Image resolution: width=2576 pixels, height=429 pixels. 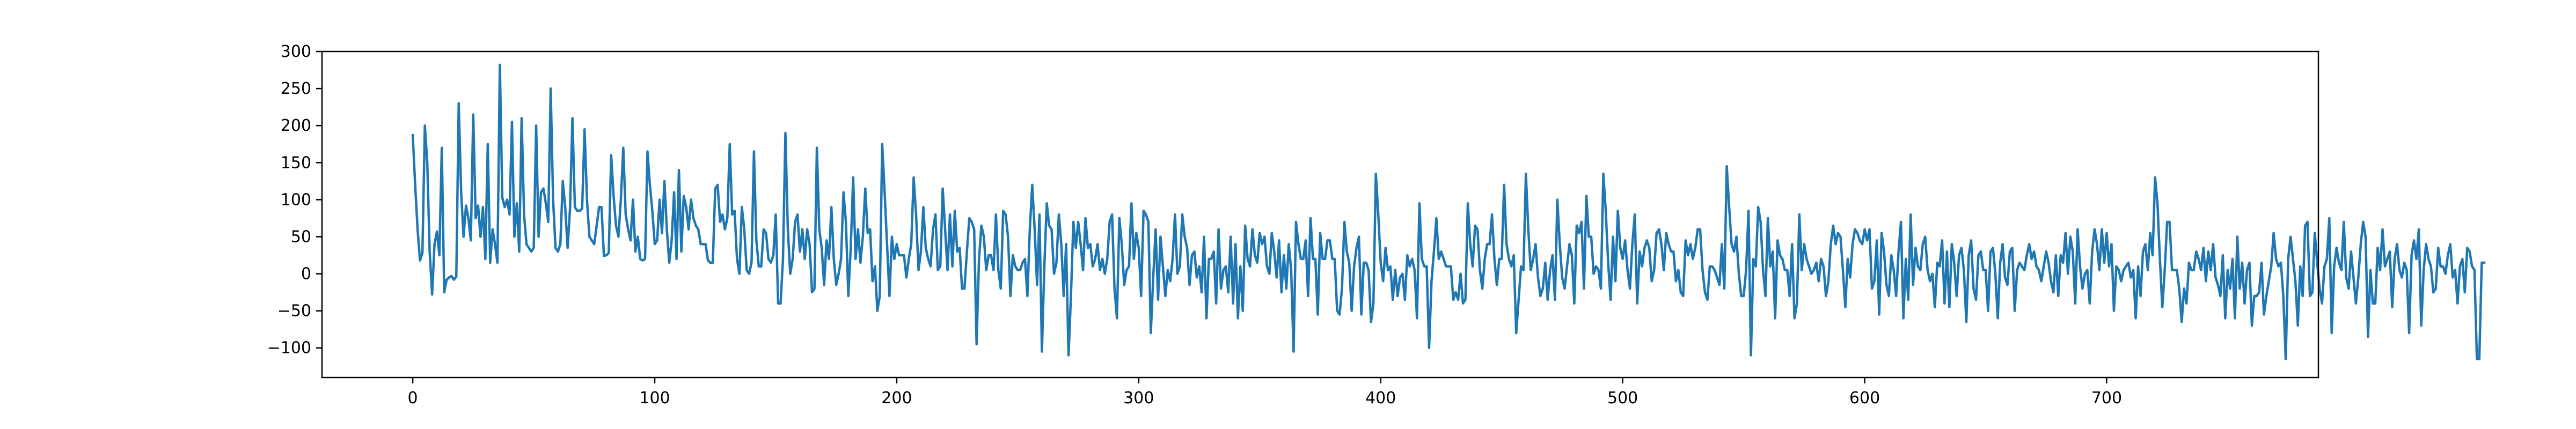 I want to click on x-axis: 0 100 200 300 400 500 600 700, so click(x=1265, y=393).